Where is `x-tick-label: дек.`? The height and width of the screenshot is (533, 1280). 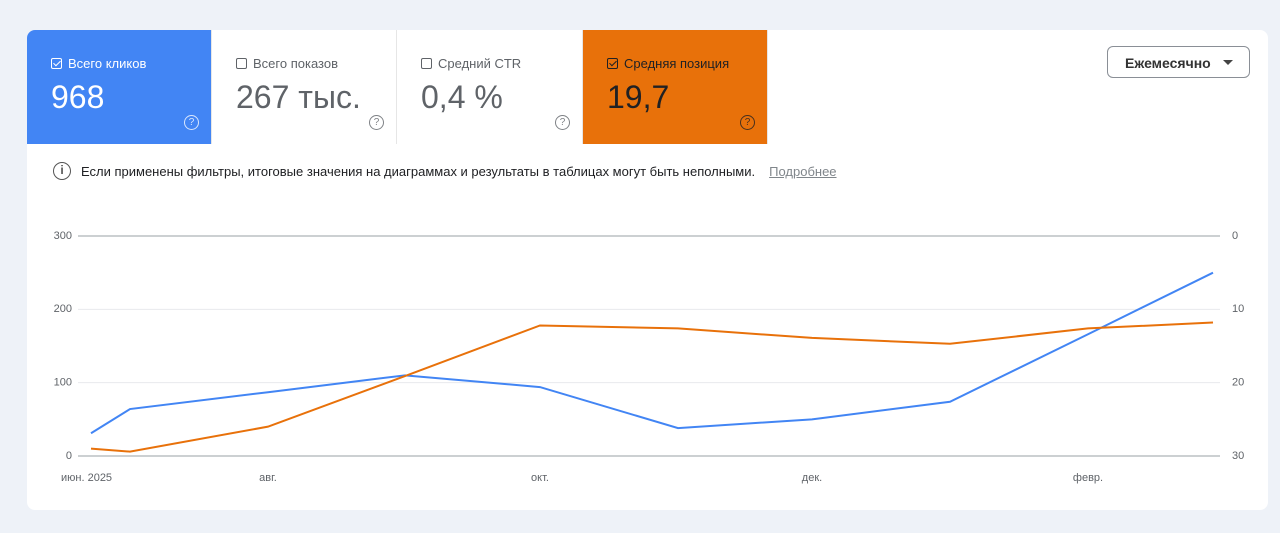 x-tick-label: дек. is located at coordinates (812, 478).